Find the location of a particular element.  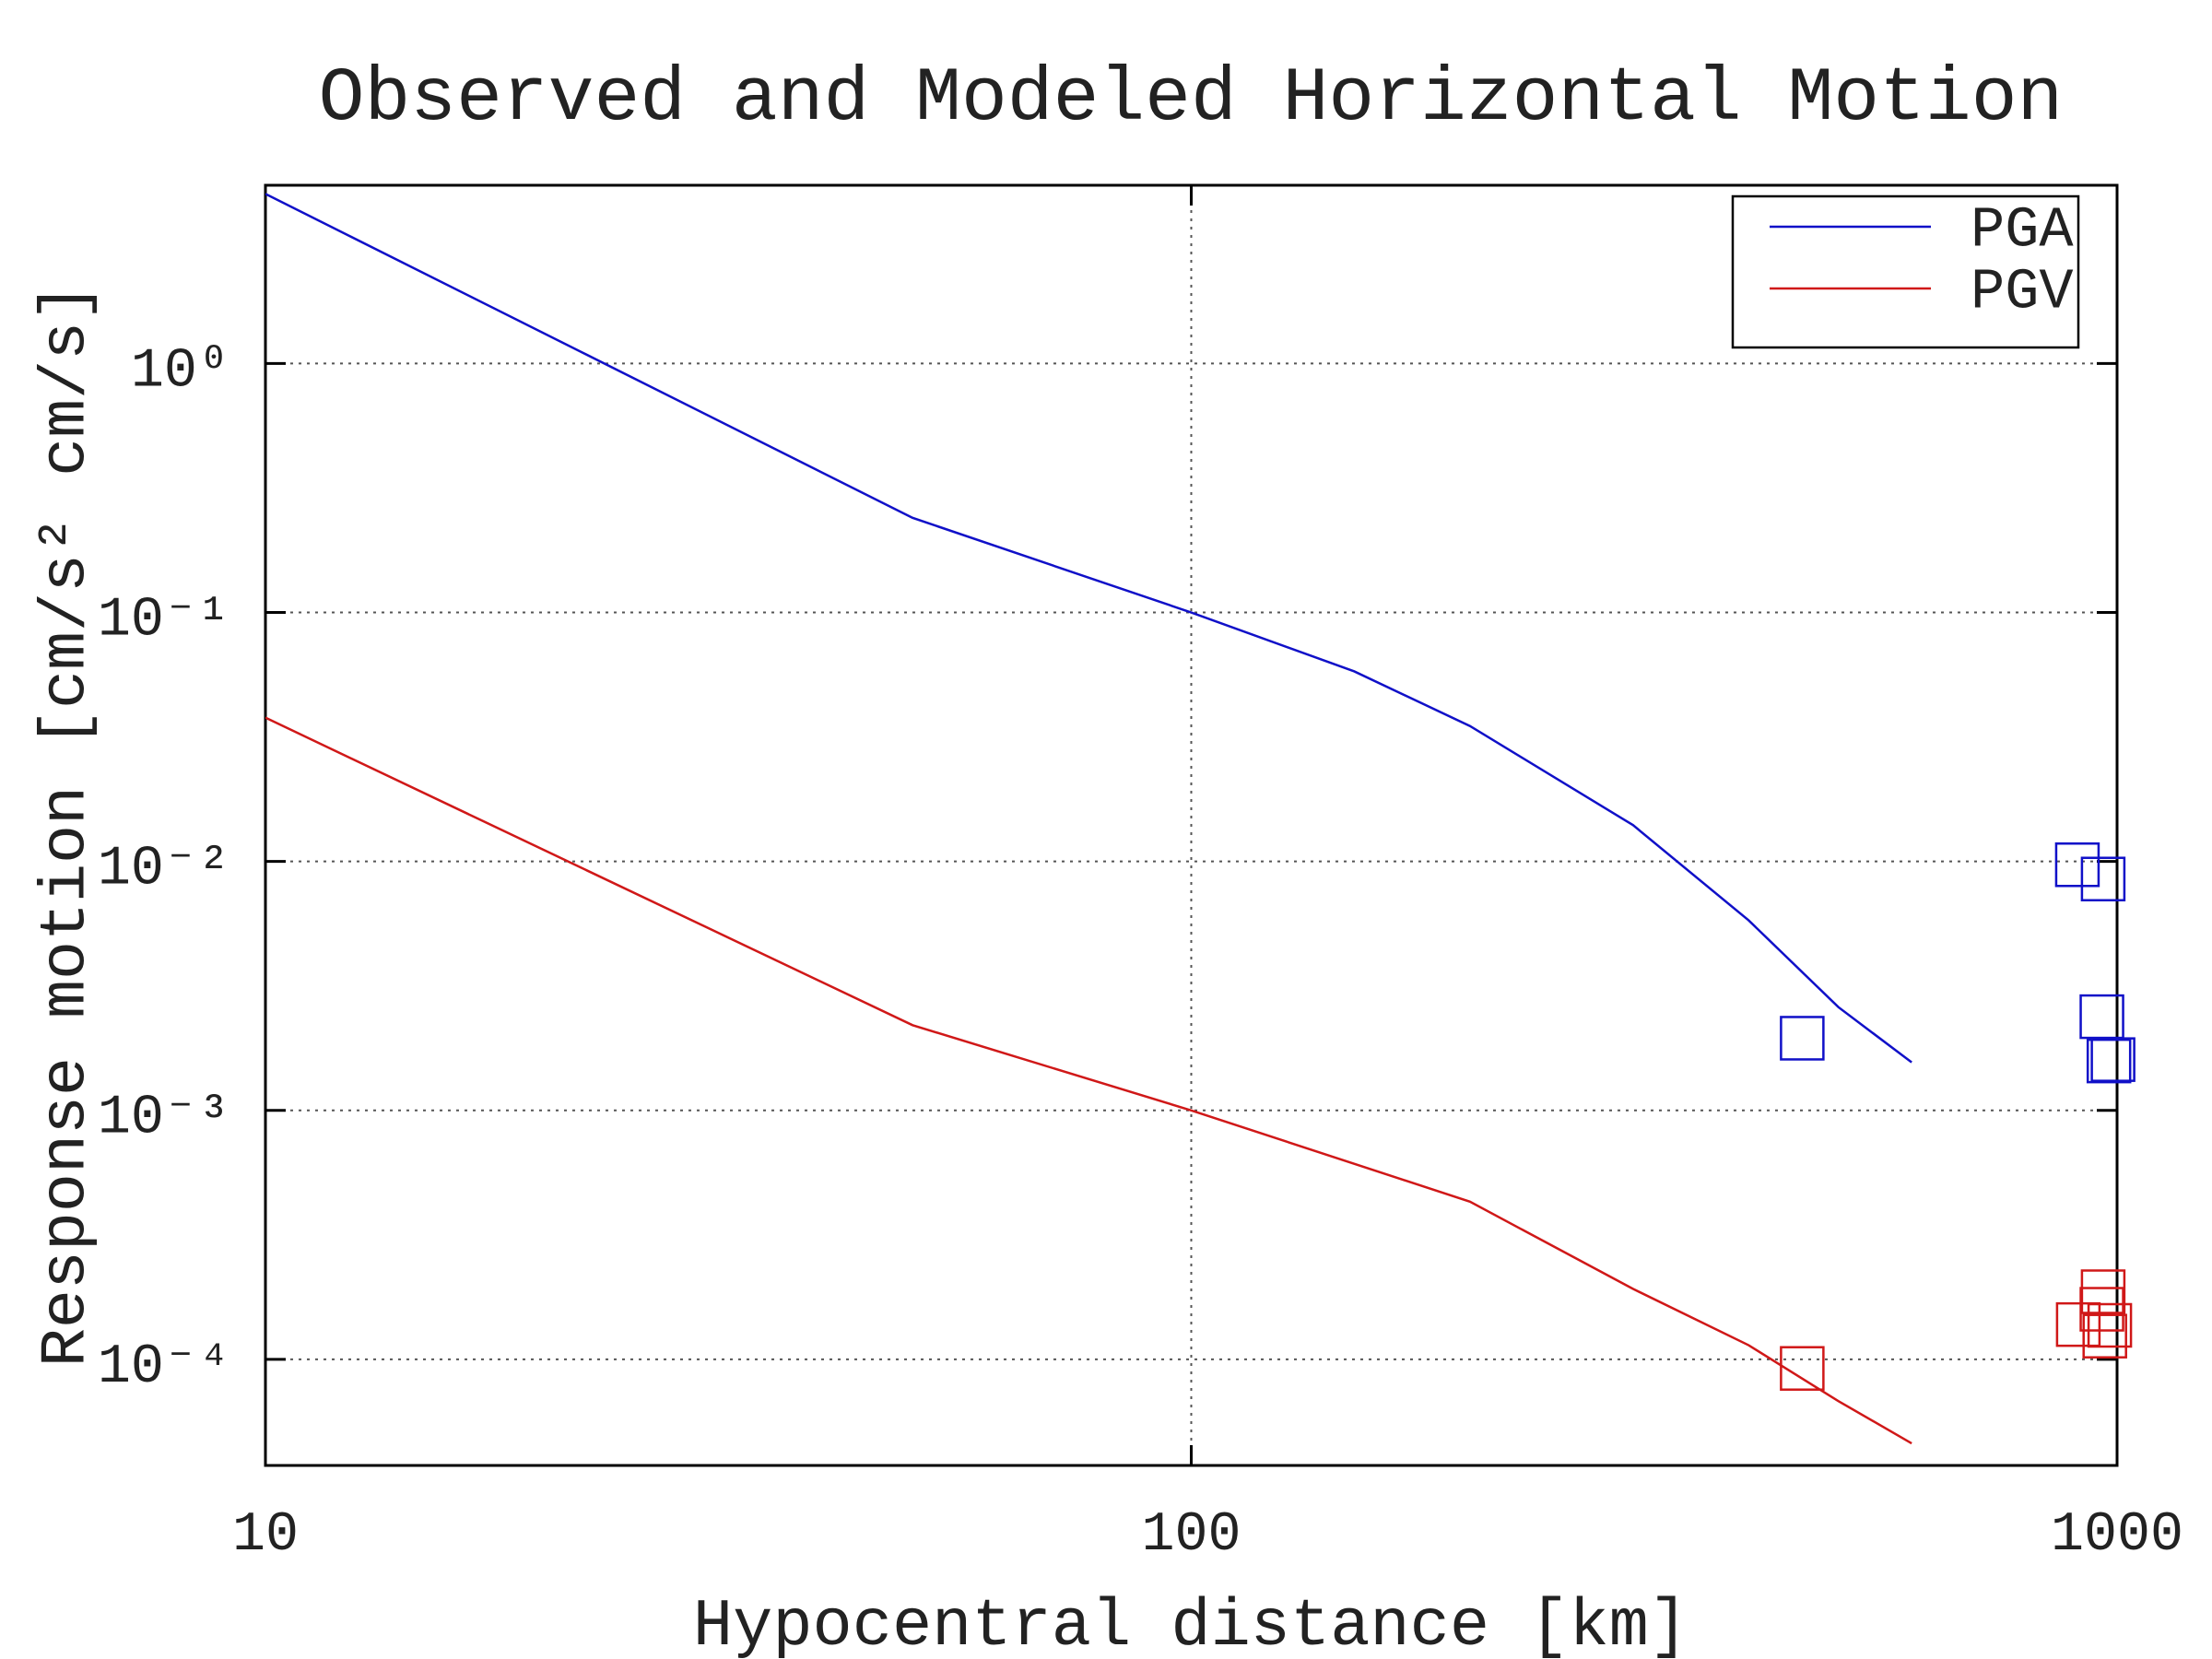

x-tick-label: 100 is located at coordinates (1191, 1535).